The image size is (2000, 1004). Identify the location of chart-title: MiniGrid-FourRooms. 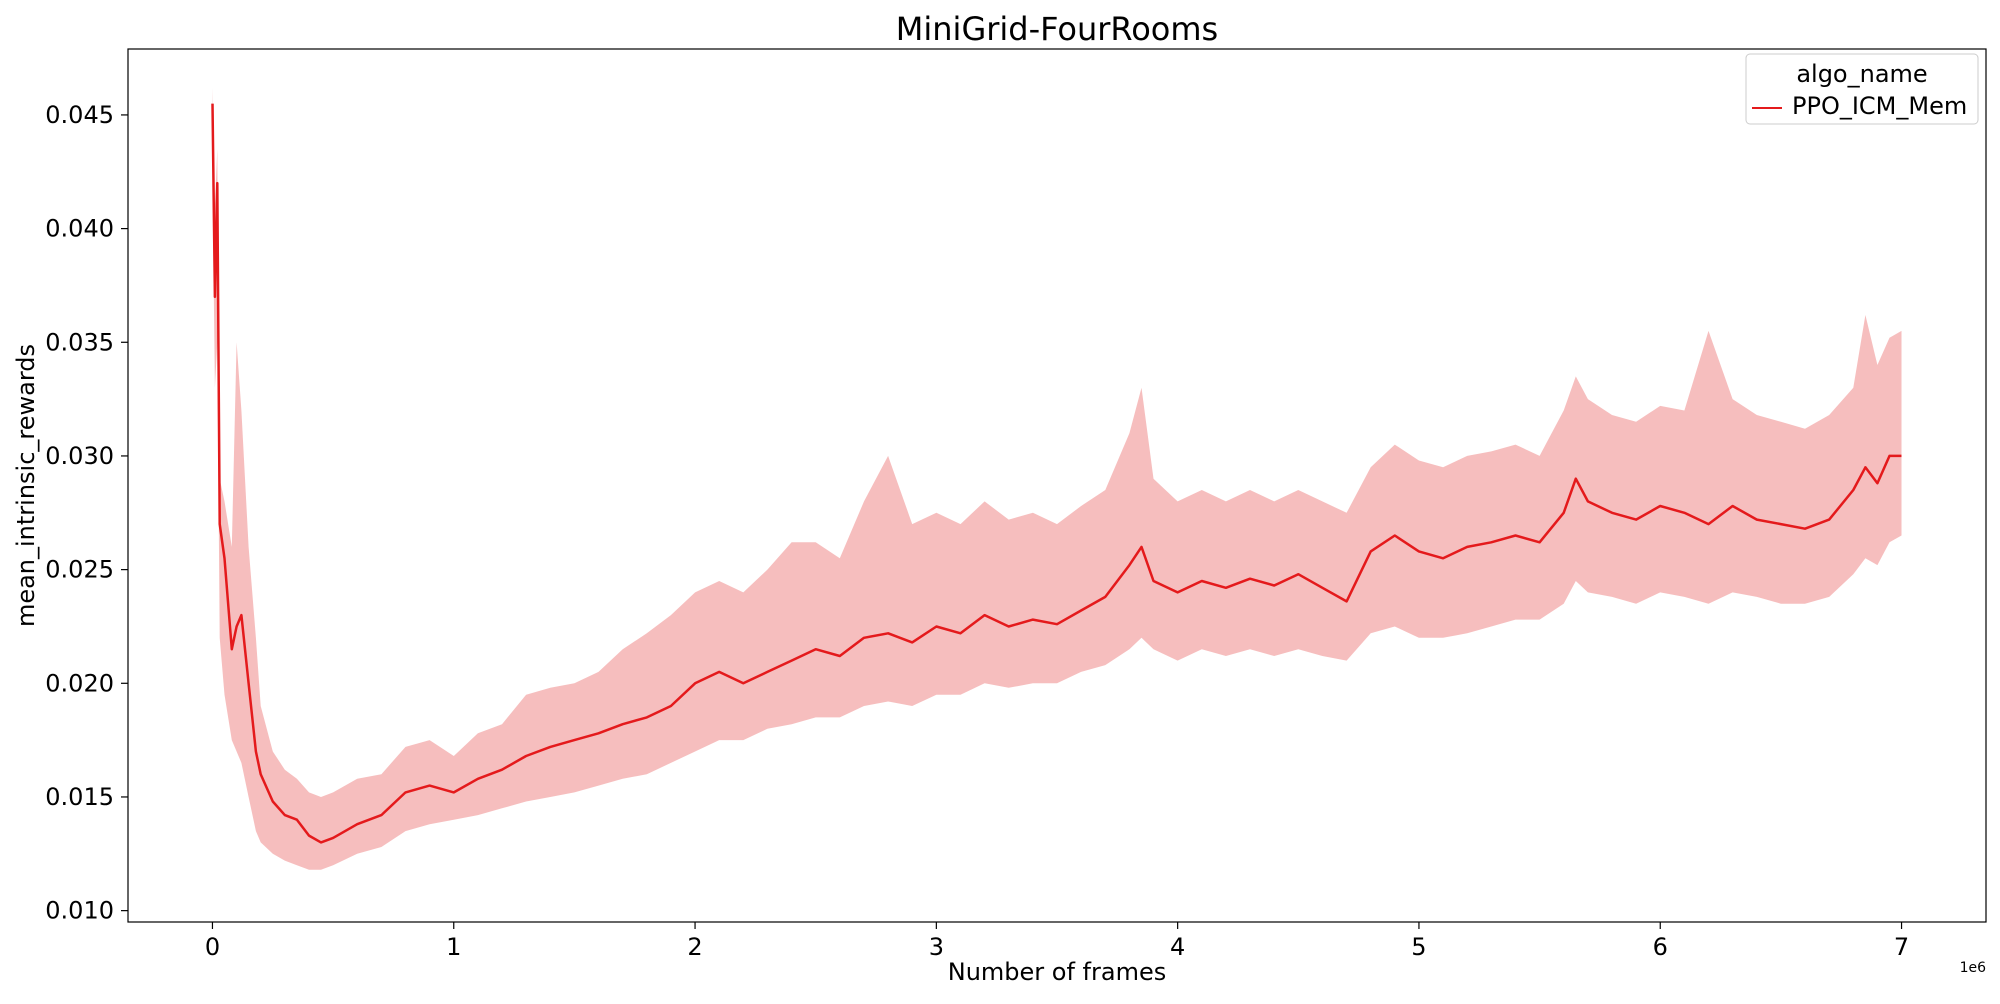
(1057, 29).